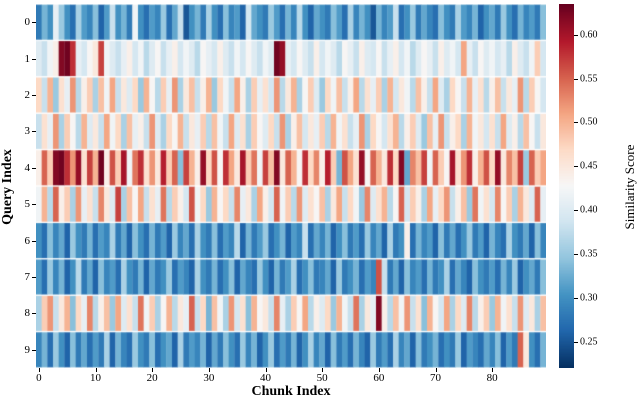 Image resolution: width=640 pixels, height=412 pixels. I want to click on y-tick-label: 9, so click(27, 349).